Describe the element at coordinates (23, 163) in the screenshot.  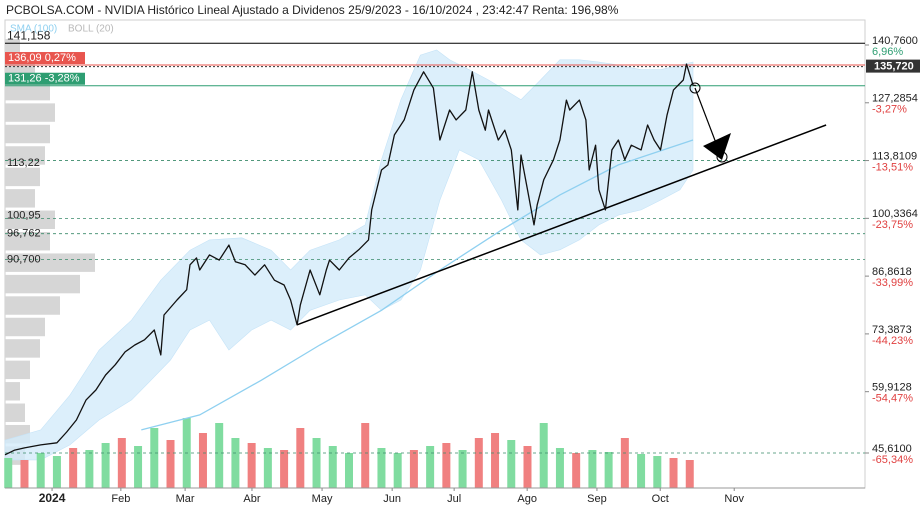
I see `level-label: 113,22` at that location.